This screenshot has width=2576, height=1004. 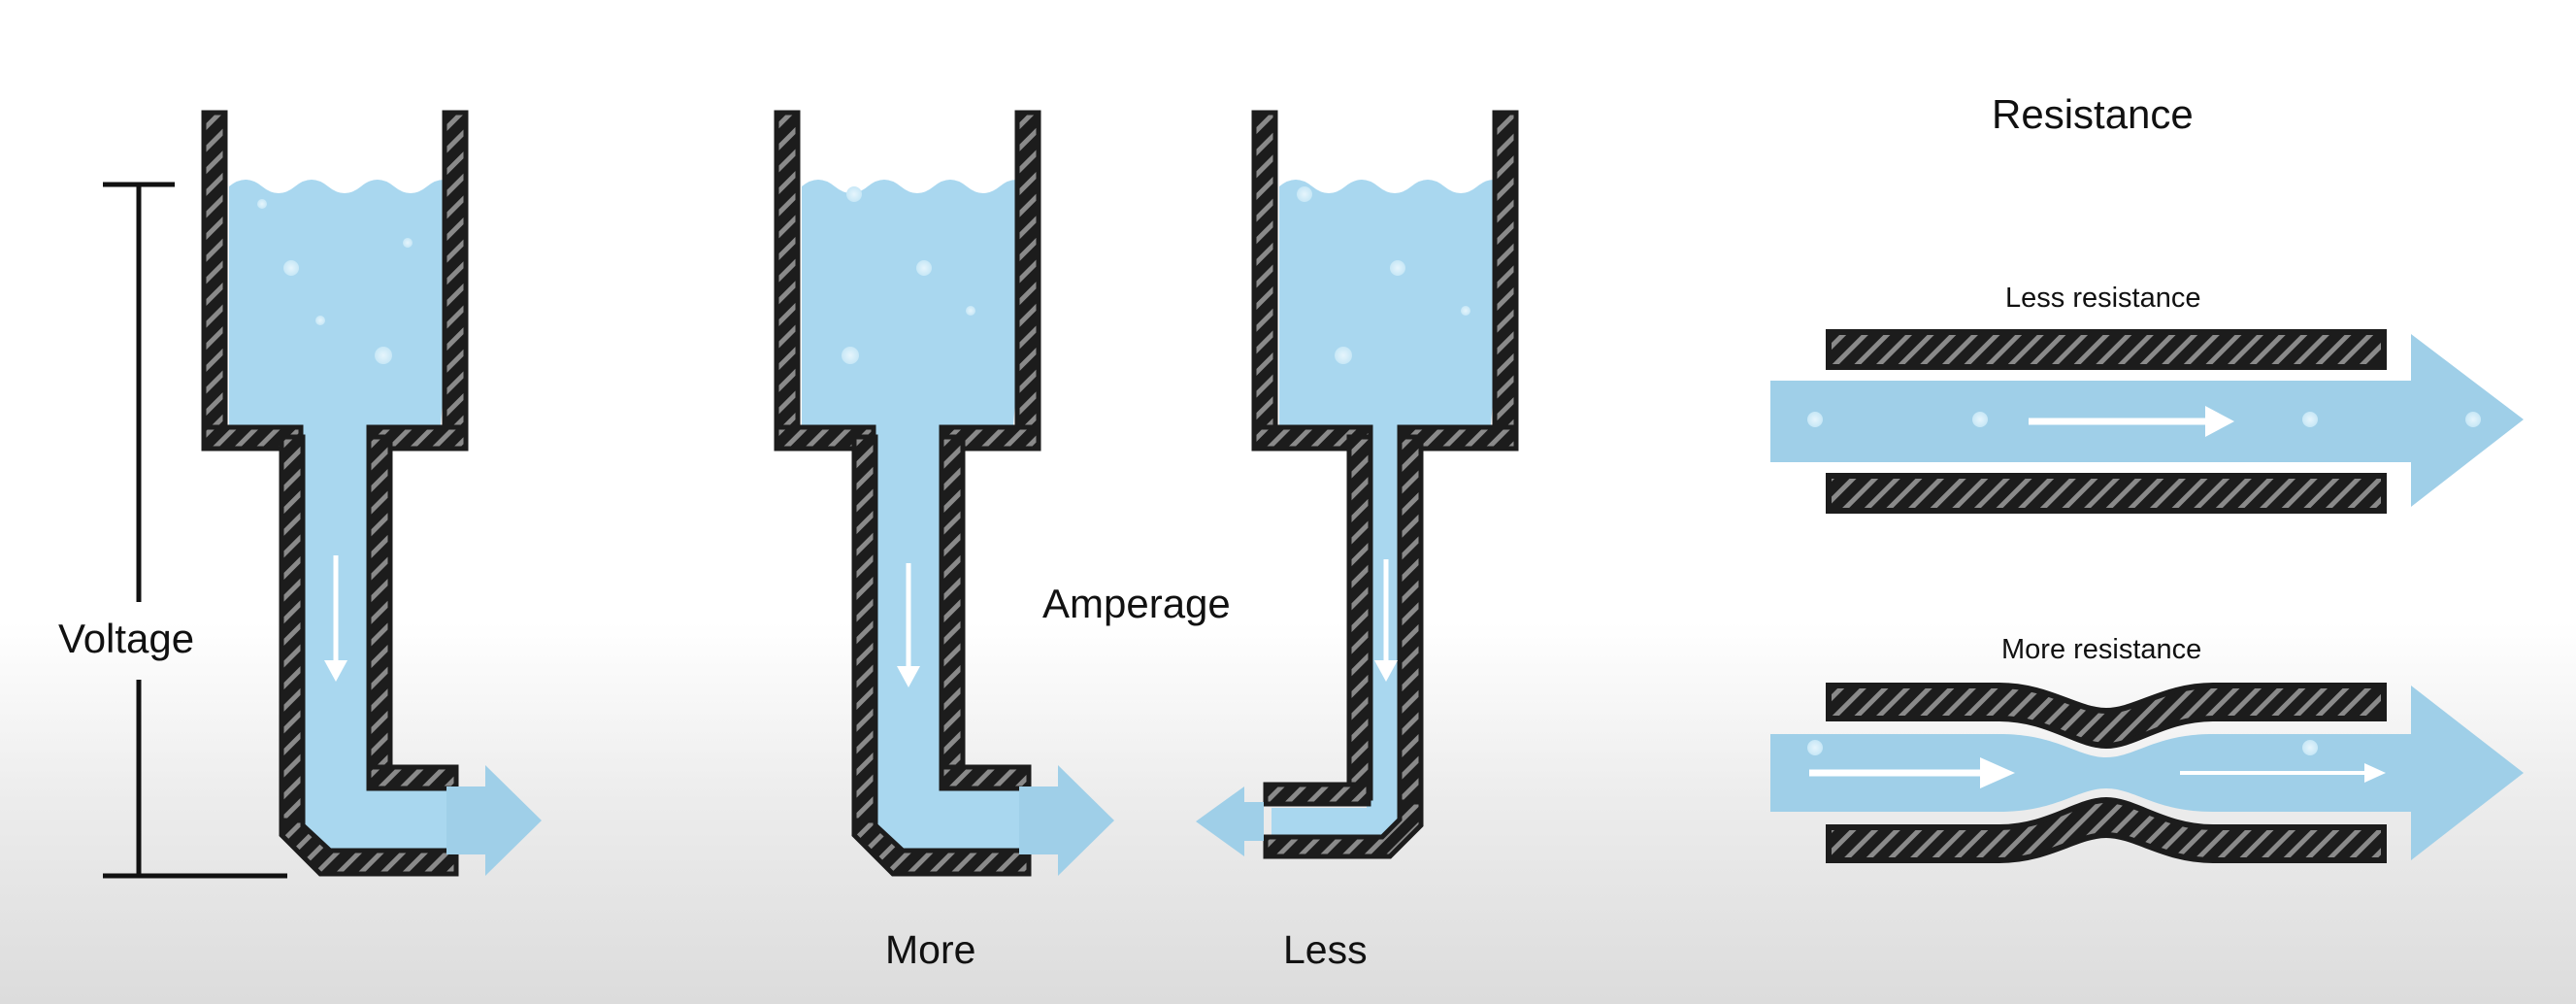 What do you see at coordinates (344, 516) in the screenshot?
I see `voltage-tank-water` at bounding box center [344, 516].